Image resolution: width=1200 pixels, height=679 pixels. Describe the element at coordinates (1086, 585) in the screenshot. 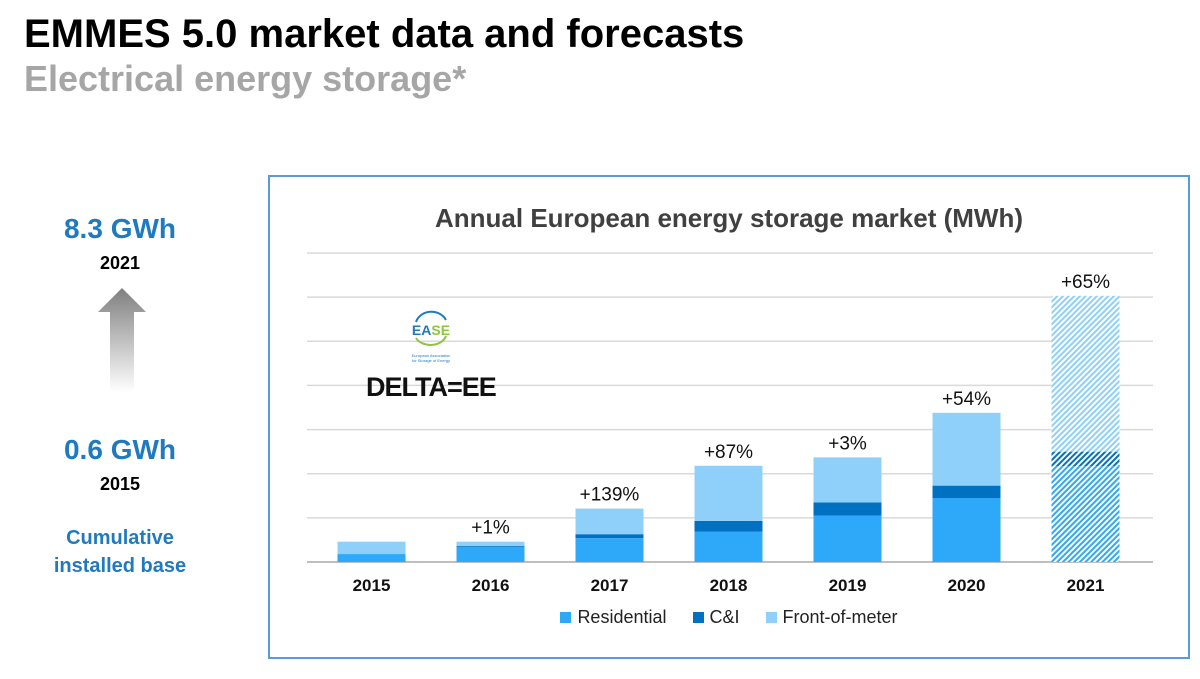

I see `x-tick-label: 2021` at that location.